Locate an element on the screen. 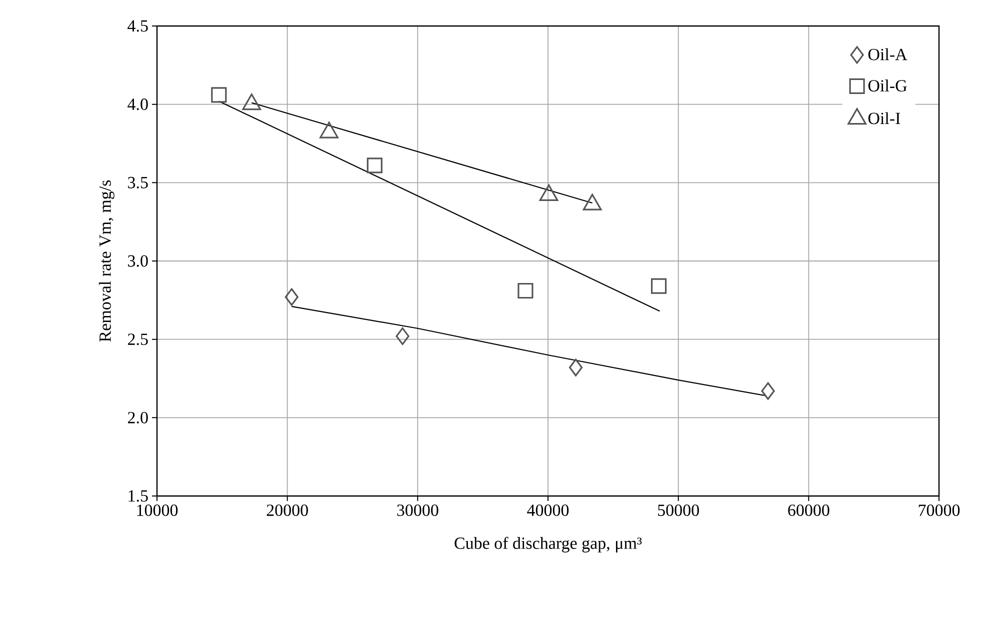  x-tick-label: 70000 is located at coordinates (939, 510).